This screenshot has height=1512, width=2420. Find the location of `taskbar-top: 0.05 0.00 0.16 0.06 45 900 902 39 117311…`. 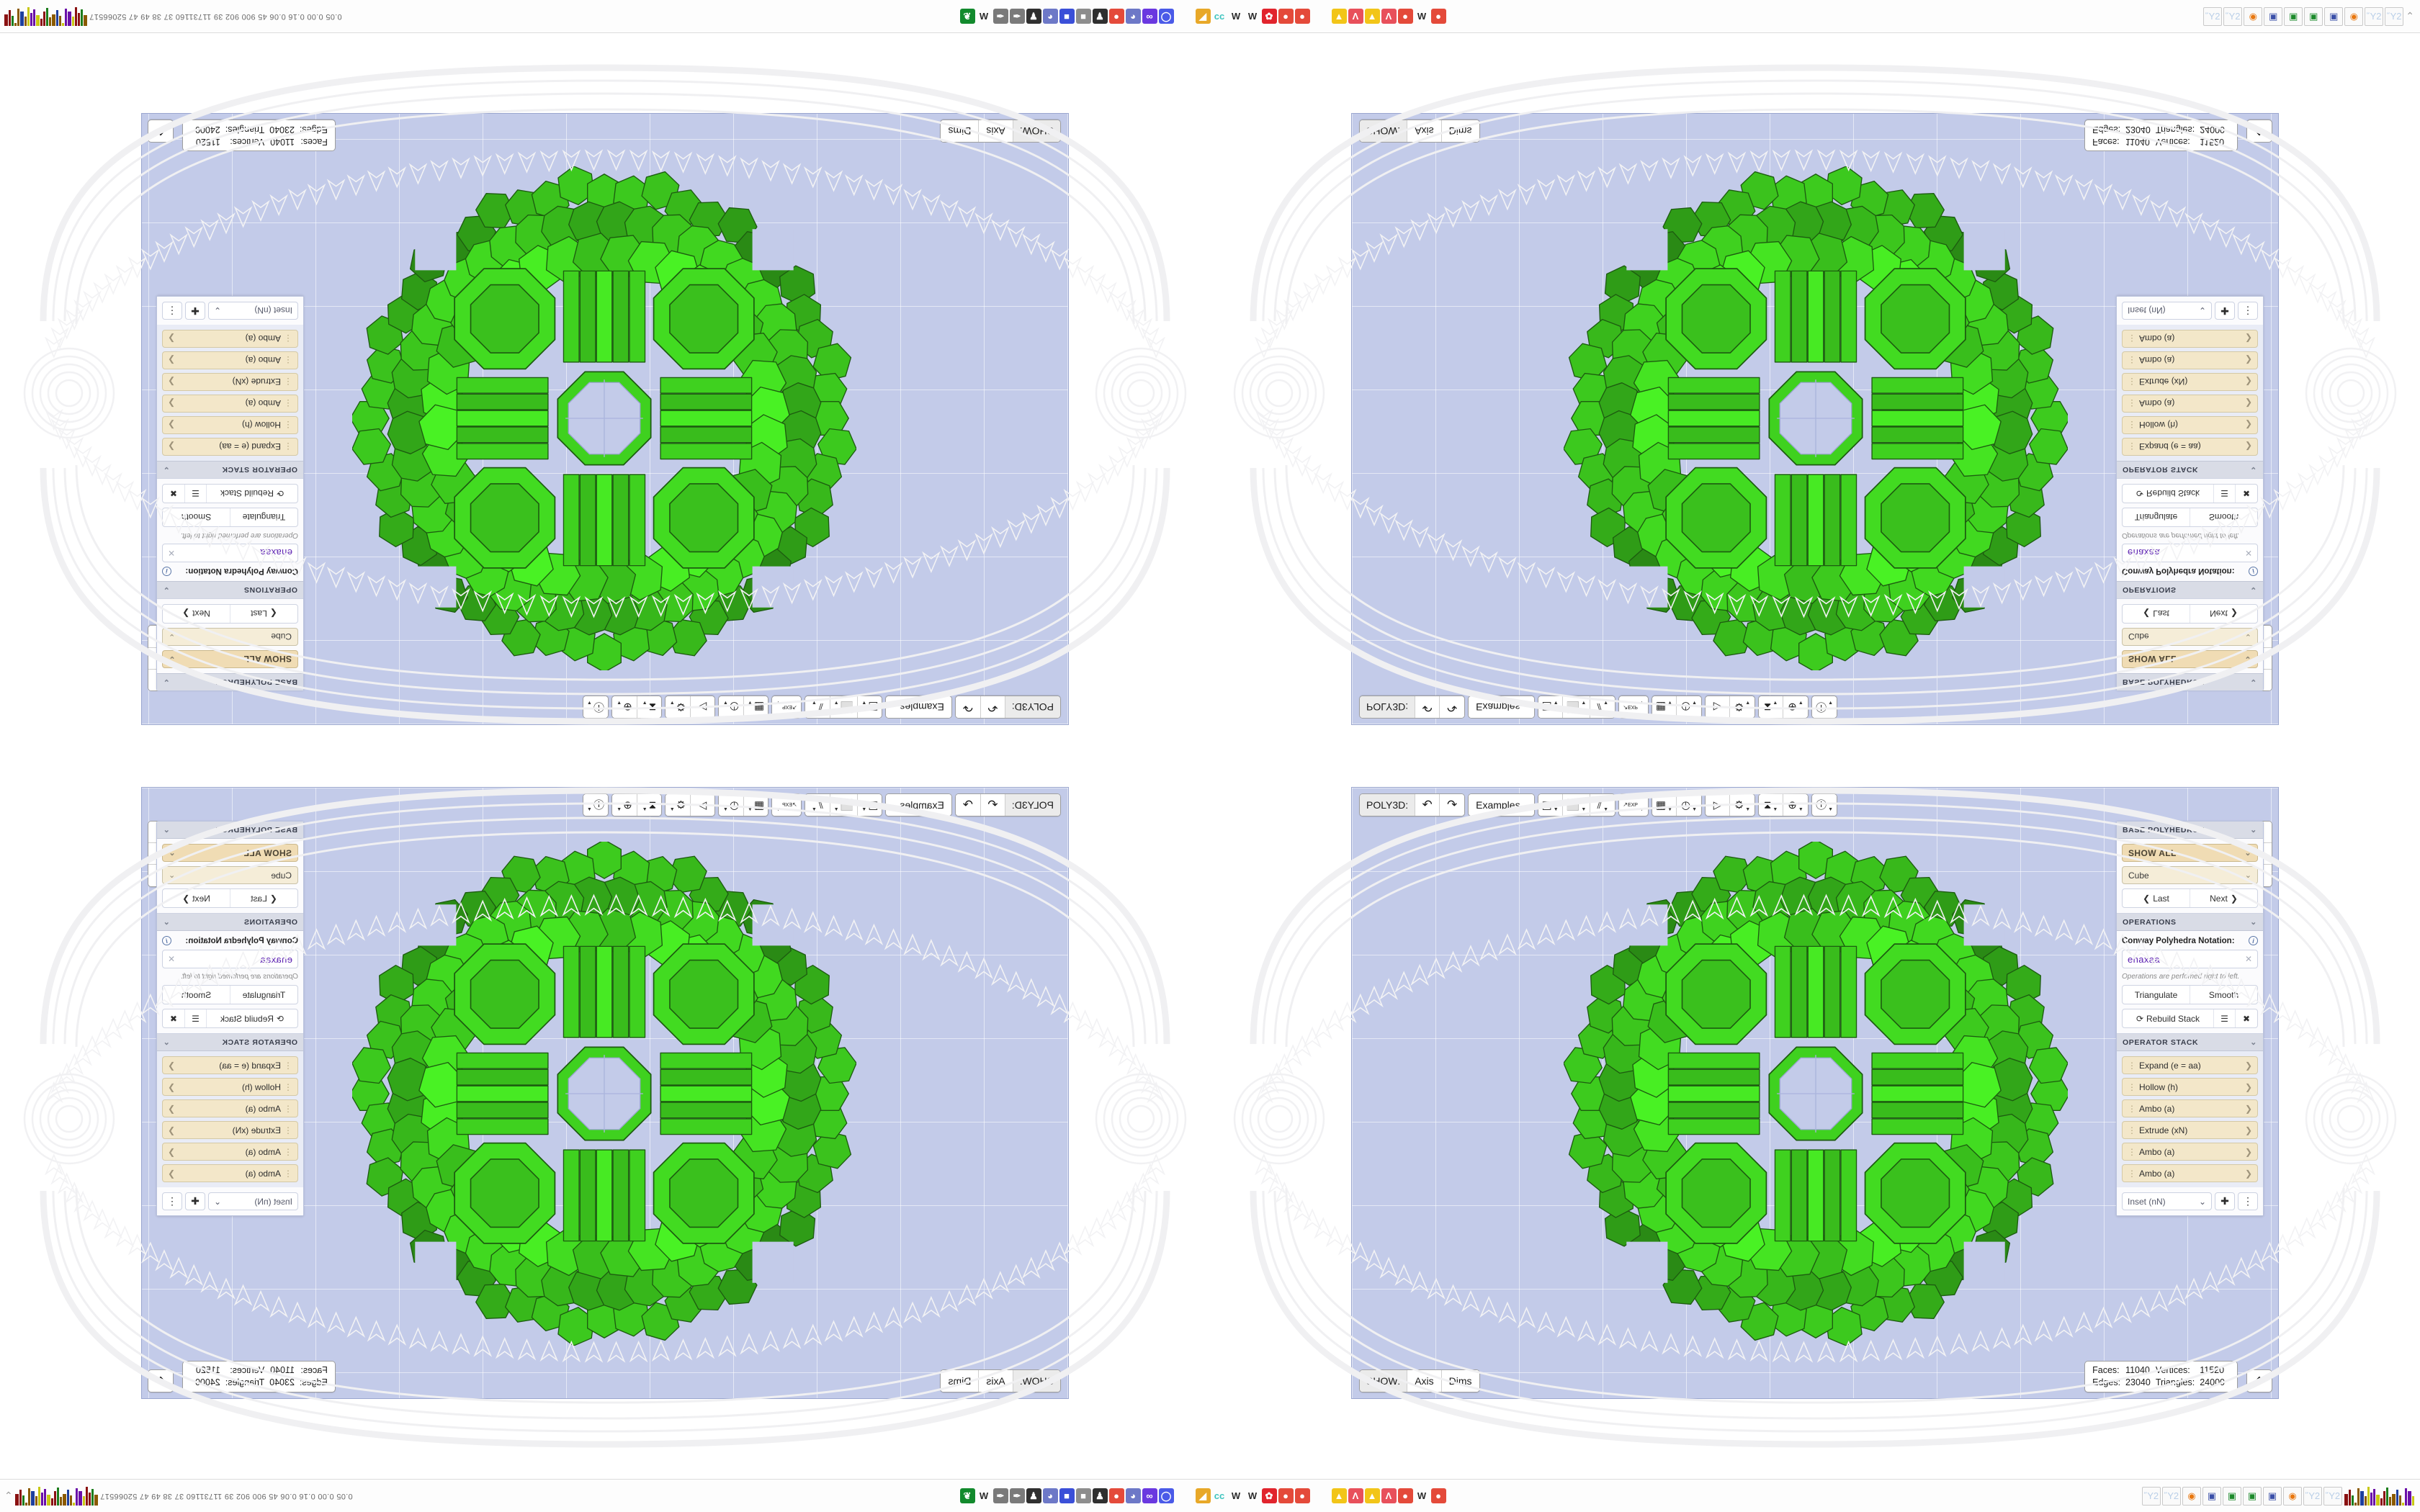

taskbar-top: 0.05 0.00 0.16 0.06 45 900 902 39 117311… is located at coordinates (1210, 16).